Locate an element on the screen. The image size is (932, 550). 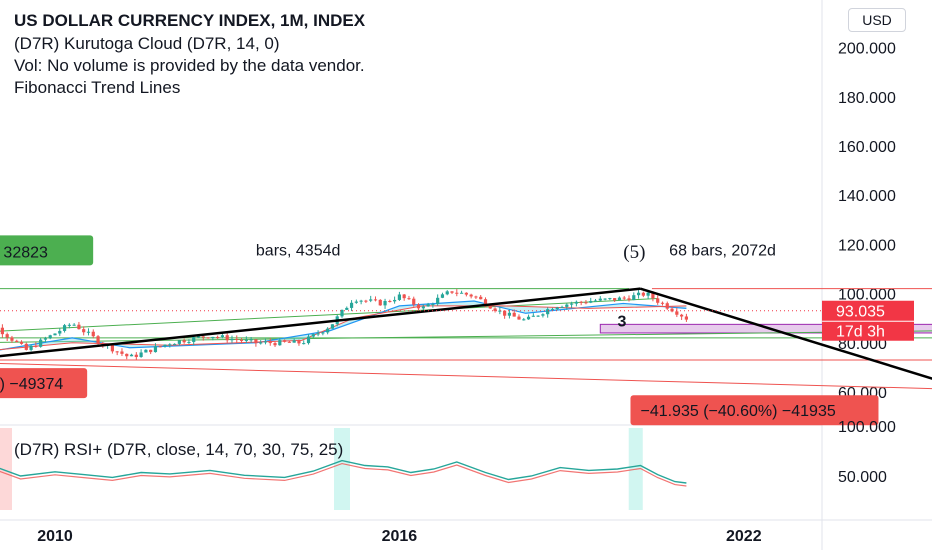
fibonacci-indicator-label: Fibonacci Trend Lines is located at coordinates (97, 87).